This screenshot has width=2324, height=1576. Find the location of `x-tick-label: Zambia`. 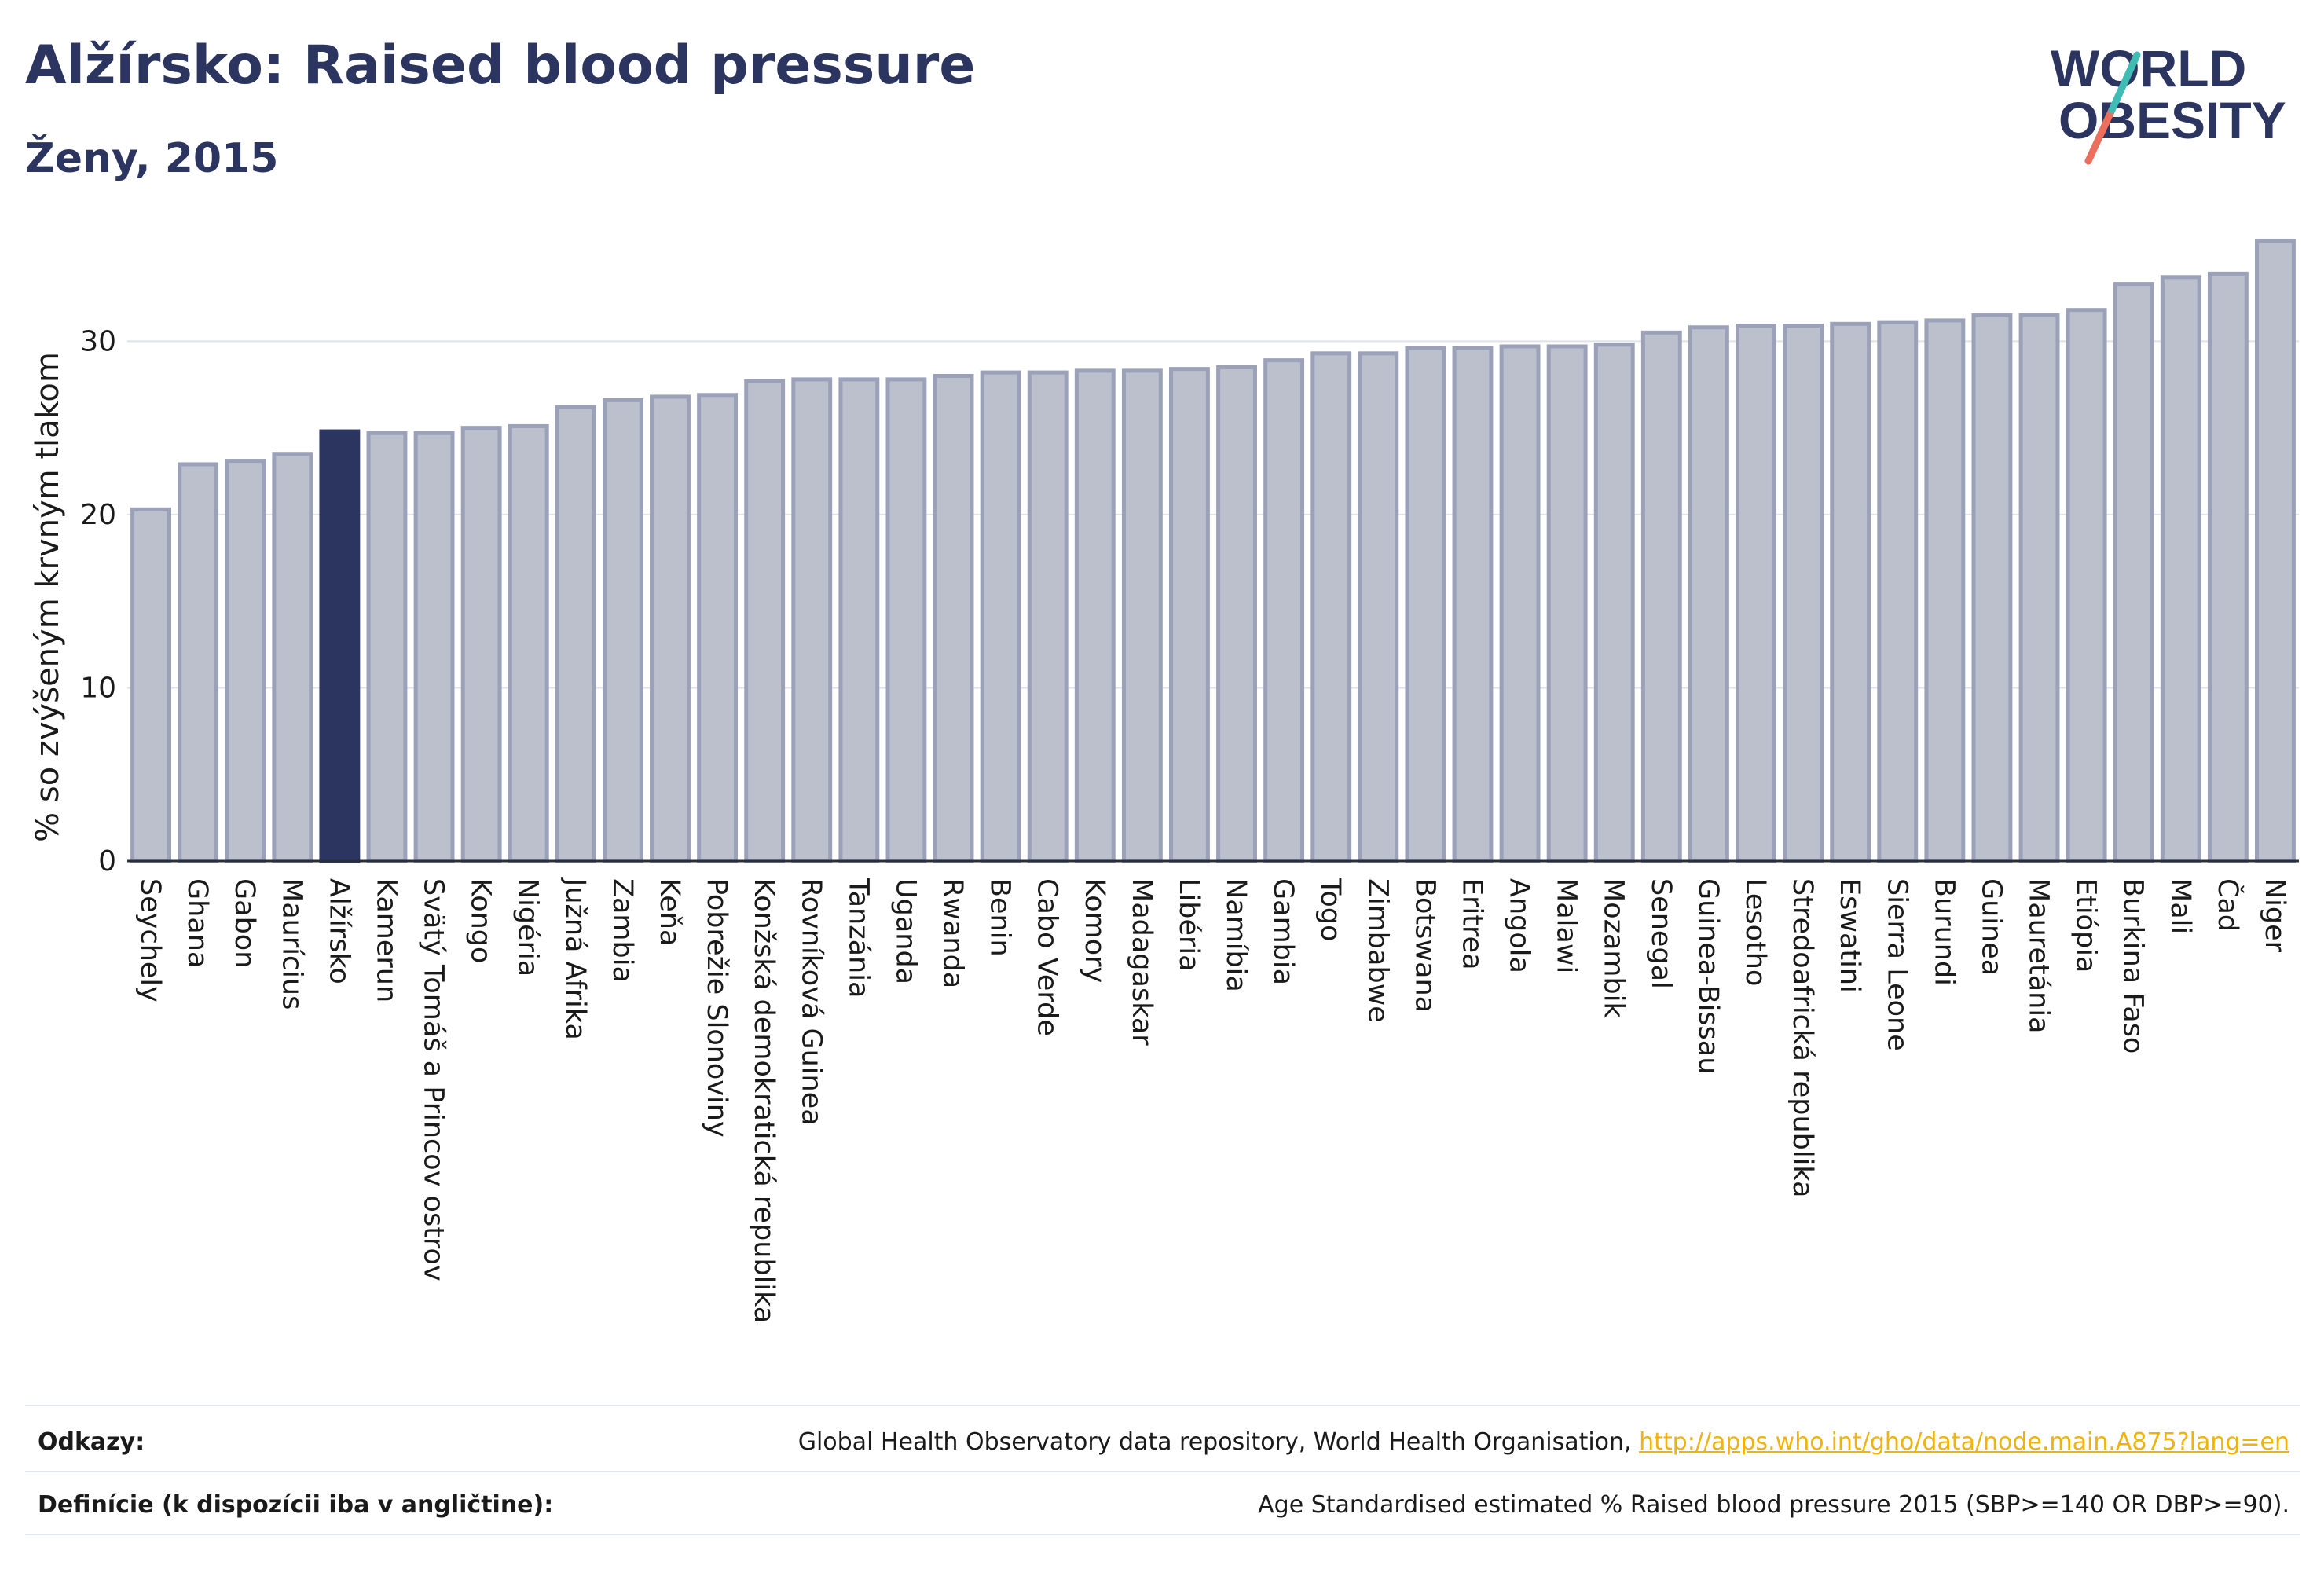

x-tick-label: Zambia is located at coordinates (622, 930).